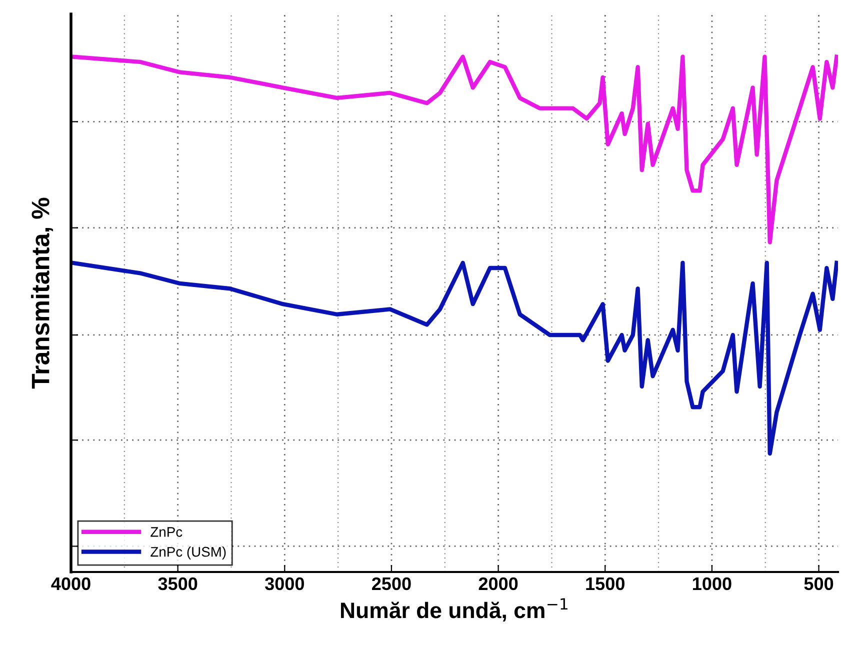 The image size is (841, 651). I want to click on x-tick-label: 500, so click(819, 583).